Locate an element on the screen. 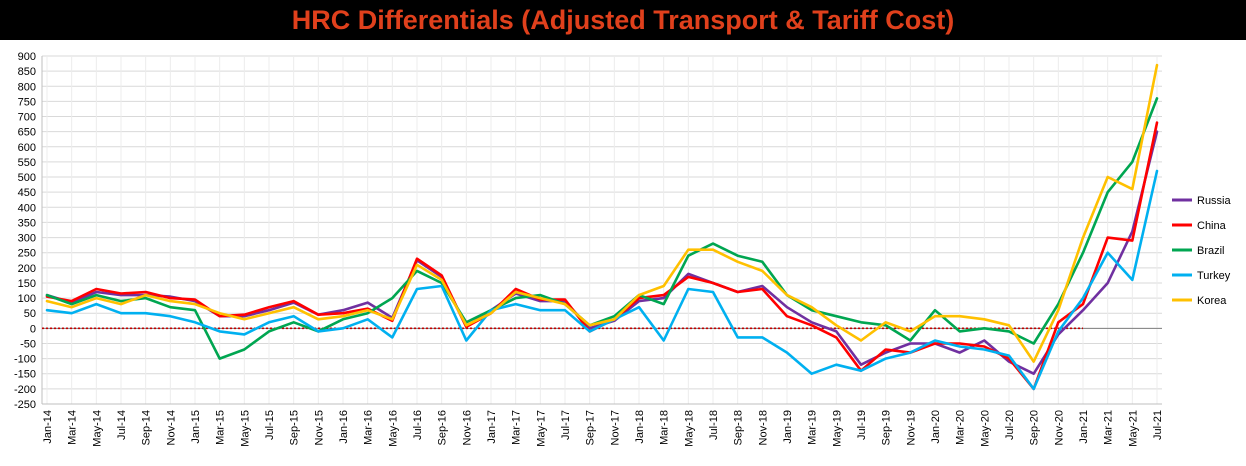 The width and height of the screenshot is (1246, 466). x-tick-label: Sep-16 is located at coordinates (443, 427).